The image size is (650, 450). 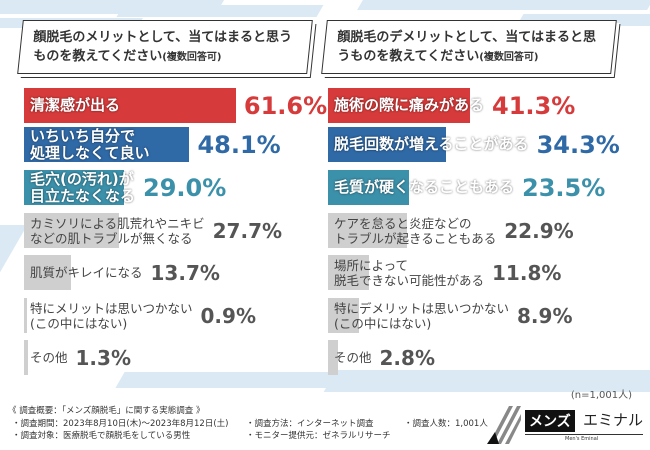 I want to click on bar-category-label: 施術の際に痛みがある, so click(x=409, y=105).